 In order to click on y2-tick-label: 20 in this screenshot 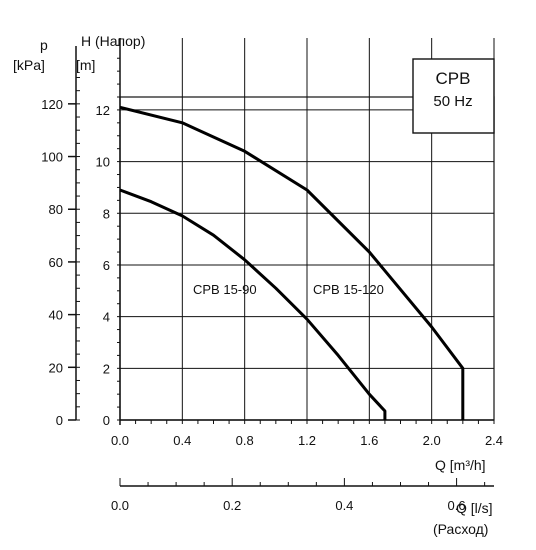, I will do `click(56, 367)`.